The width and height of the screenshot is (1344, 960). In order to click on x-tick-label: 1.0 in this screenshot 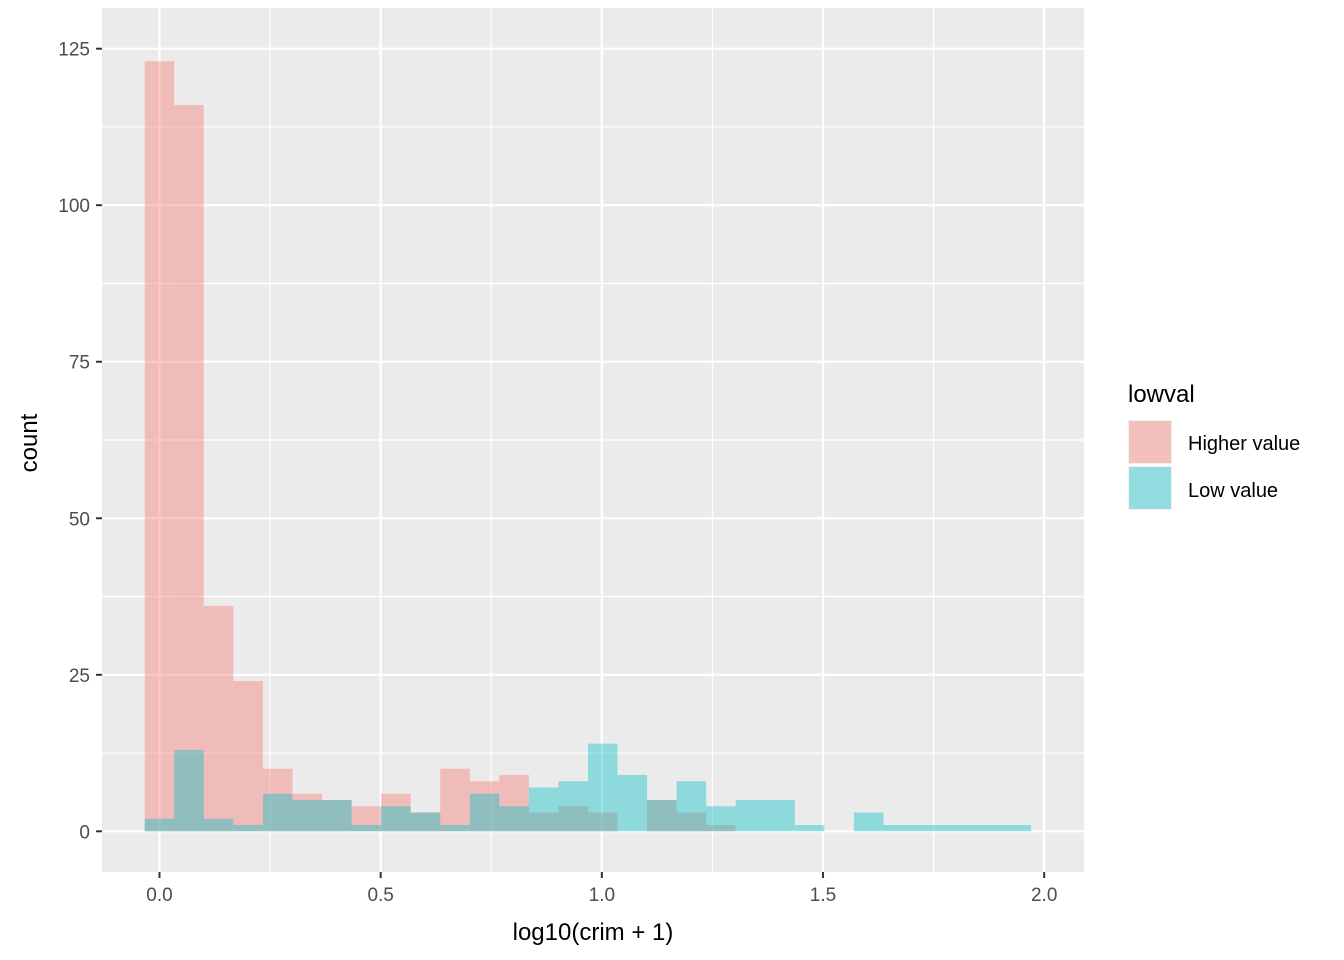, I will do `click(602, 895)`.